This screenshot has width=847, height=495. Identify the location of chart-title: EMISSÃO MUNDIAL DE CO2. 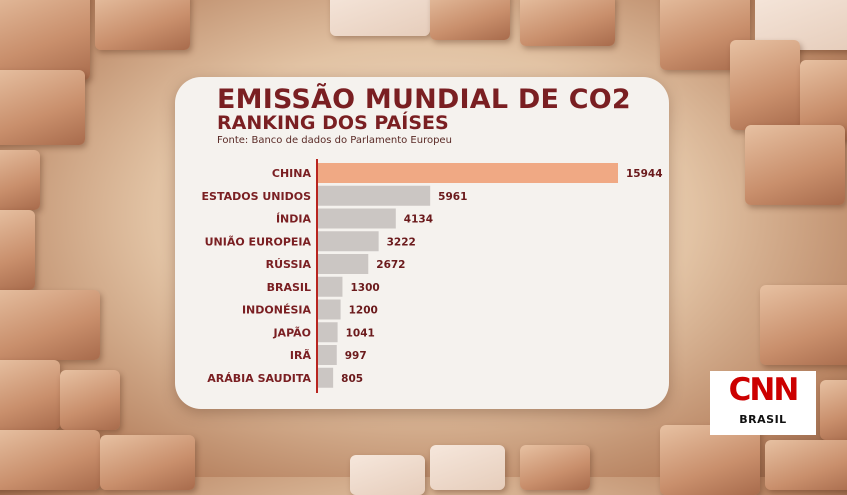
(424, 99).